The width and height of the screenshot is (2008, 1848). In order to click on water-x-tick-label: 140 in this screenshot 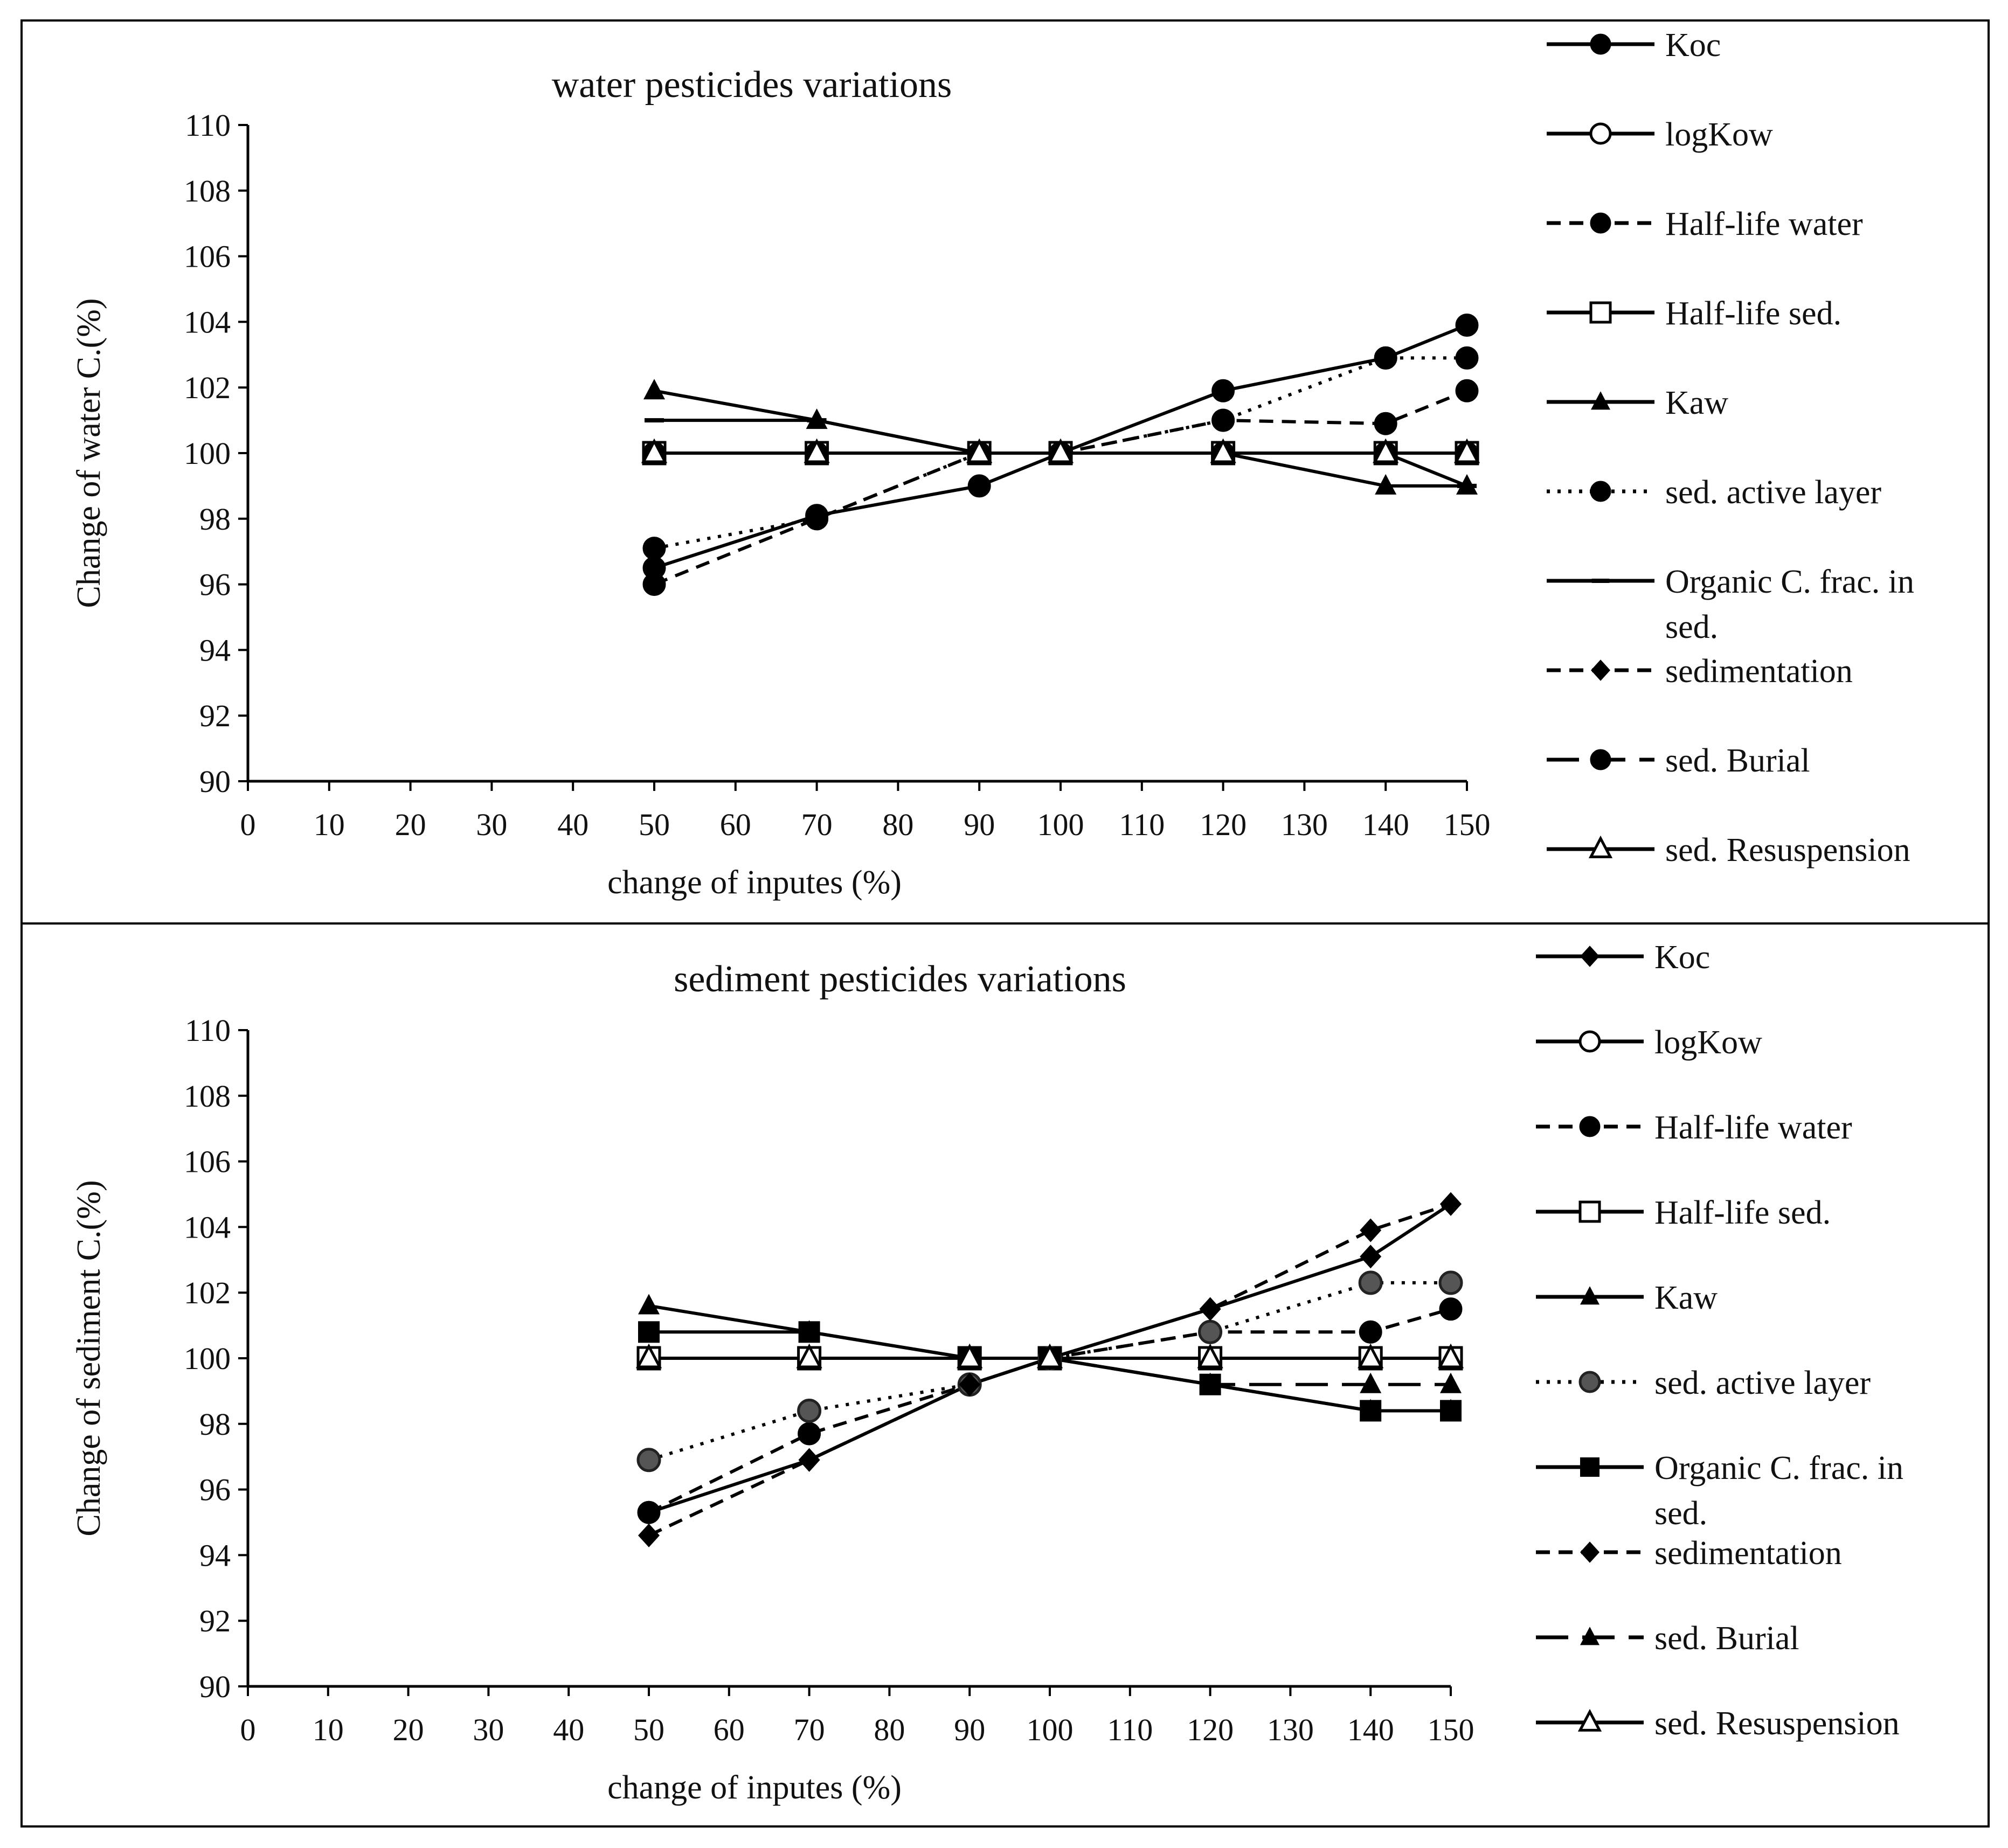, I will do `click(1385, 824)`.